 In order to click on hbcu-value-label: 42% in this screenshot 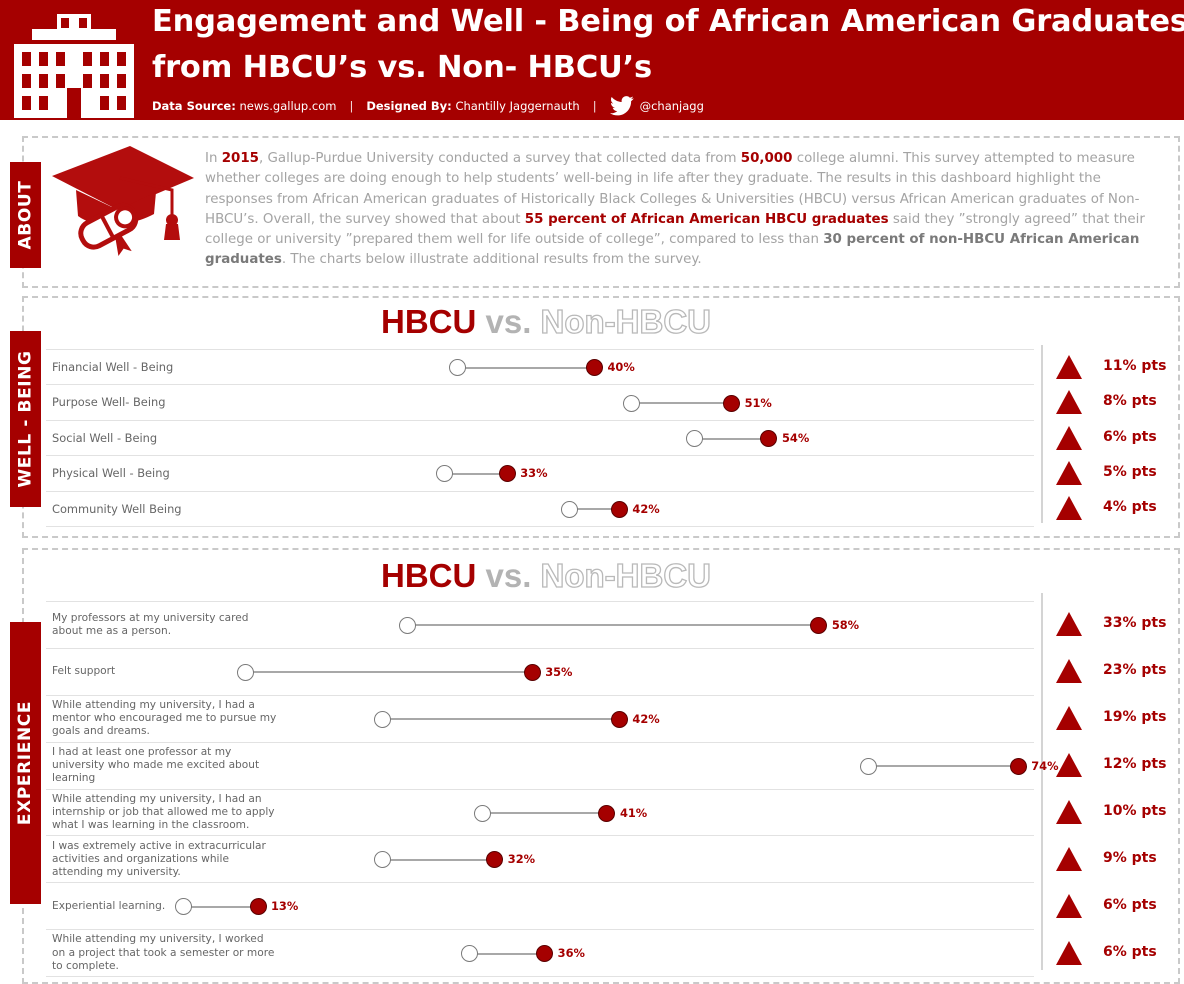, I will do `click(646, 718)`.